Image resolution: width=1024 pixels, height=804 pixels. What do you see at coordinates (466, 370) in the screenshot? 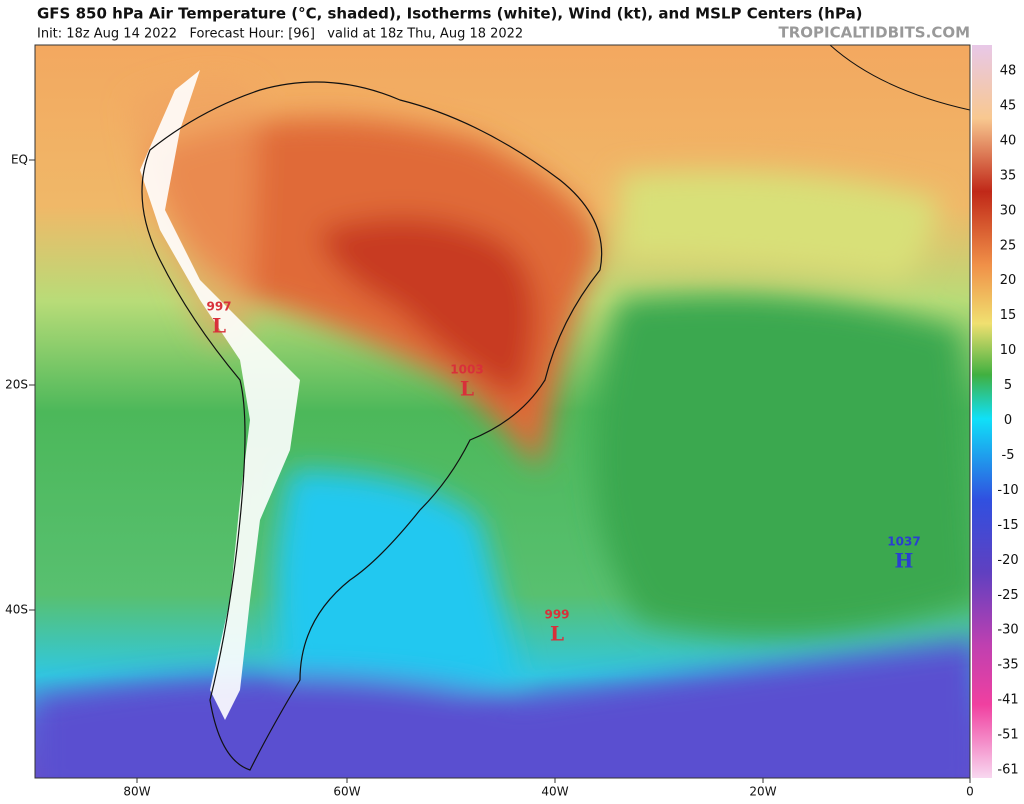
I see `pressure-value: 1003` at bounding box center [466, 370].